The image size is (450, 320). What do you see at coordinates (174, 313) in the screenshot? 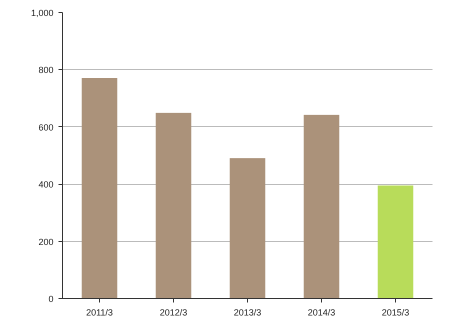
I see `x-tick-label: 2012/3` at bounding box center [174, 313].